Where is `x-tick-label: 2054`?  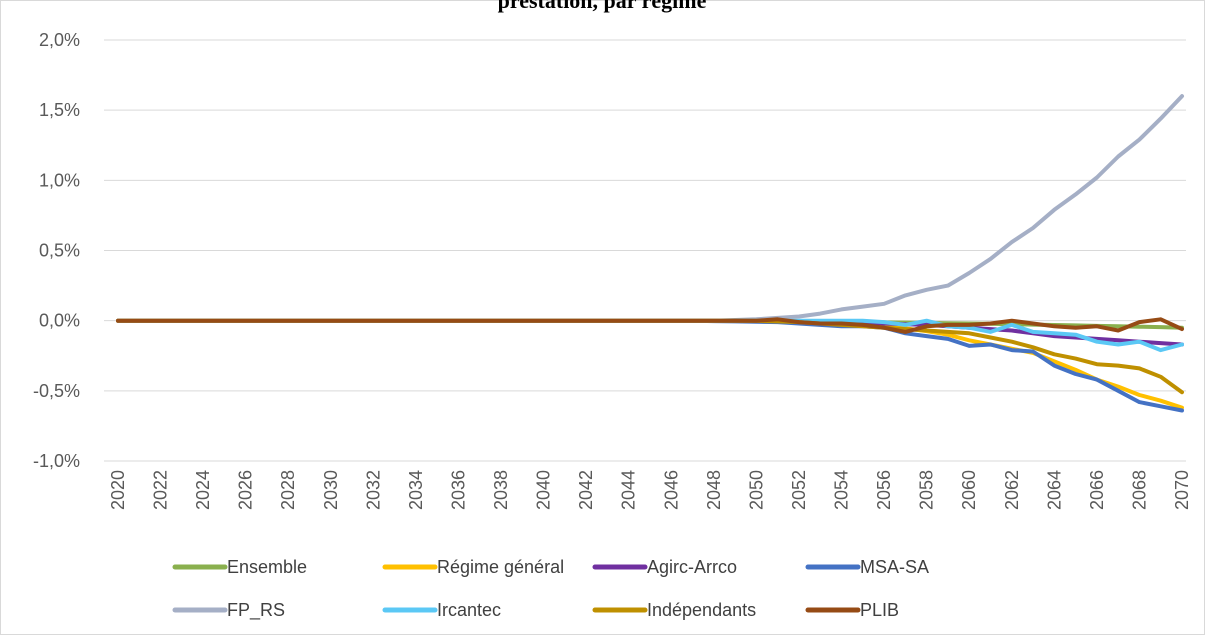 x-tick-label: 2054 is located at coordinates (842, 490).